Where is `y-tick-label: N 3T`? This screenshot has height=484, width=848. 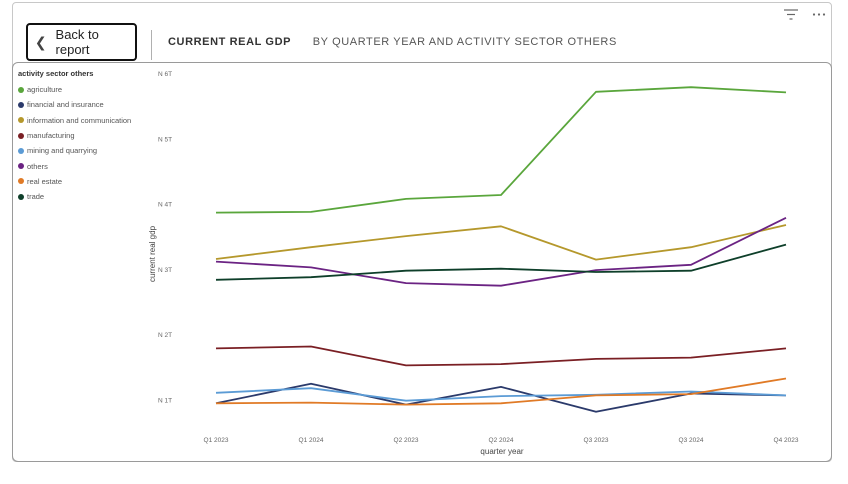
y-tick-label: N 3T is located at coordinates (165, 270).